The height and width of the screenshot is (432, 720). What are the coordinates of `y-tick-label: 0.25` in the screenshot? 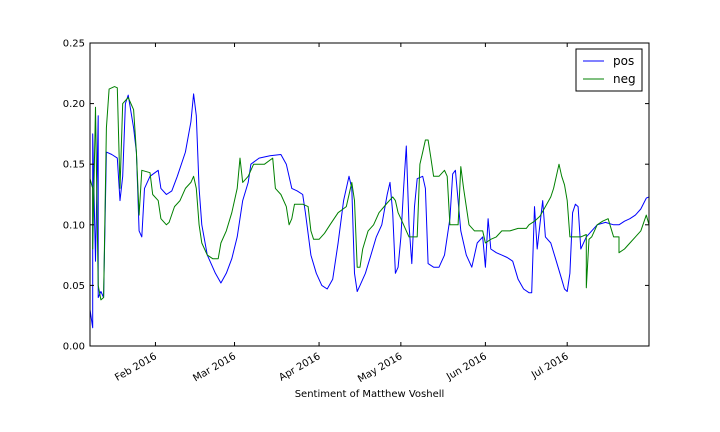 It's located at (74, 44).